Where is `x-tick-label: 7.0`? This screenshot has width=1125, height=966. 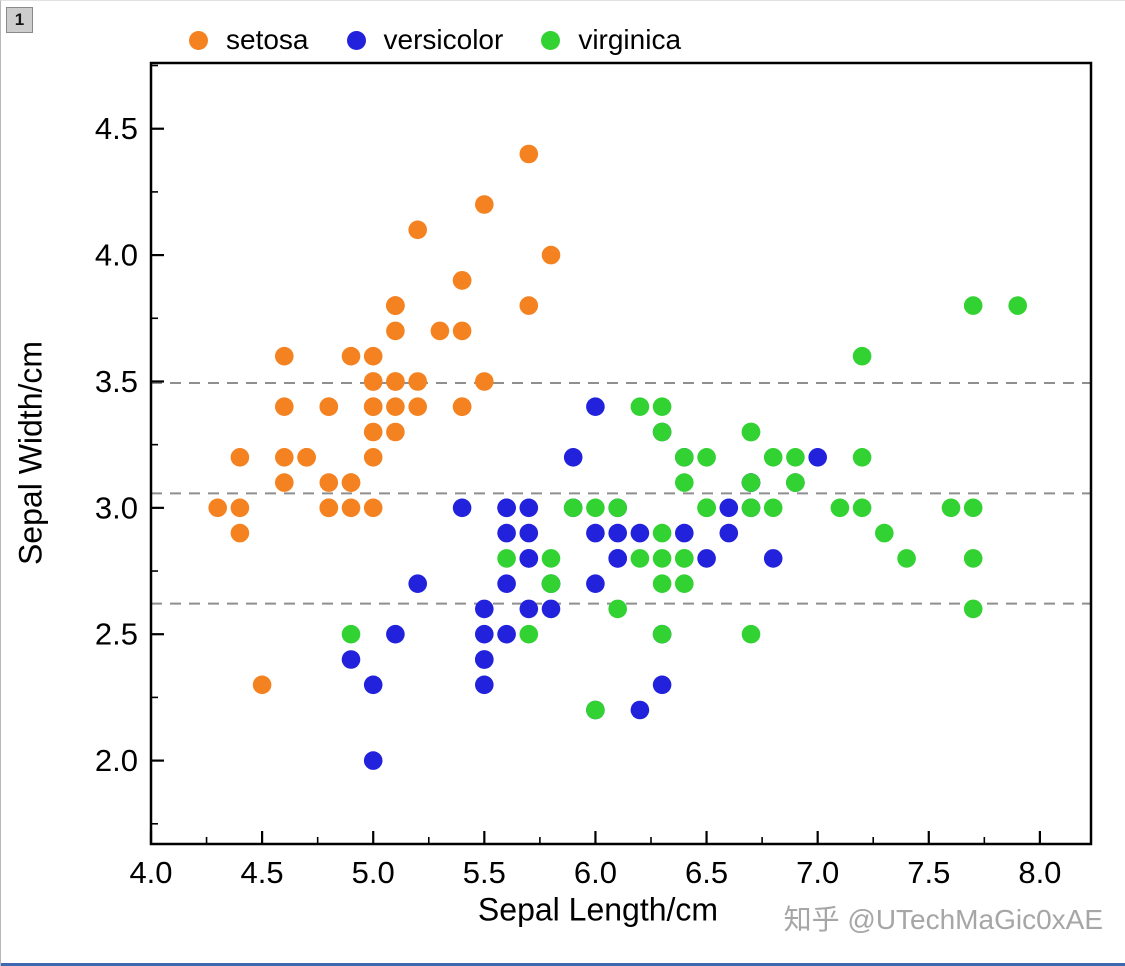
x-tick-label: 7.0 is located at coordinates (817, 872).